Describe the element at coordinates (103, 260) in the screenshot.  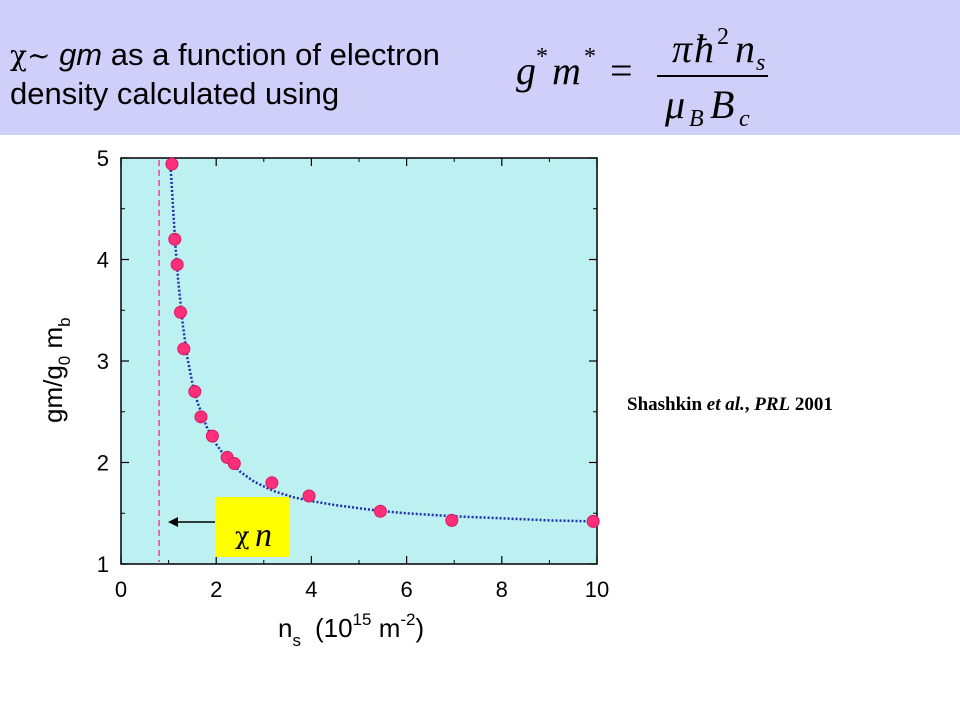
I see `y-tick-label: 4` at that location.